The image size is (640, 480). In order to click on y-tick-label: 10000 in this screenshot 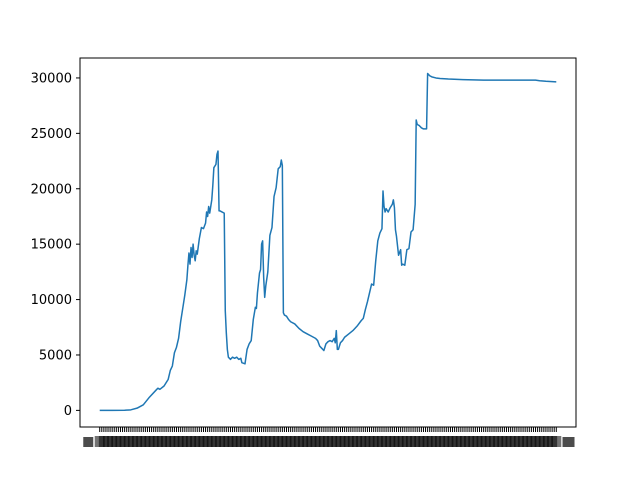, I will do `click(51, 300)`.